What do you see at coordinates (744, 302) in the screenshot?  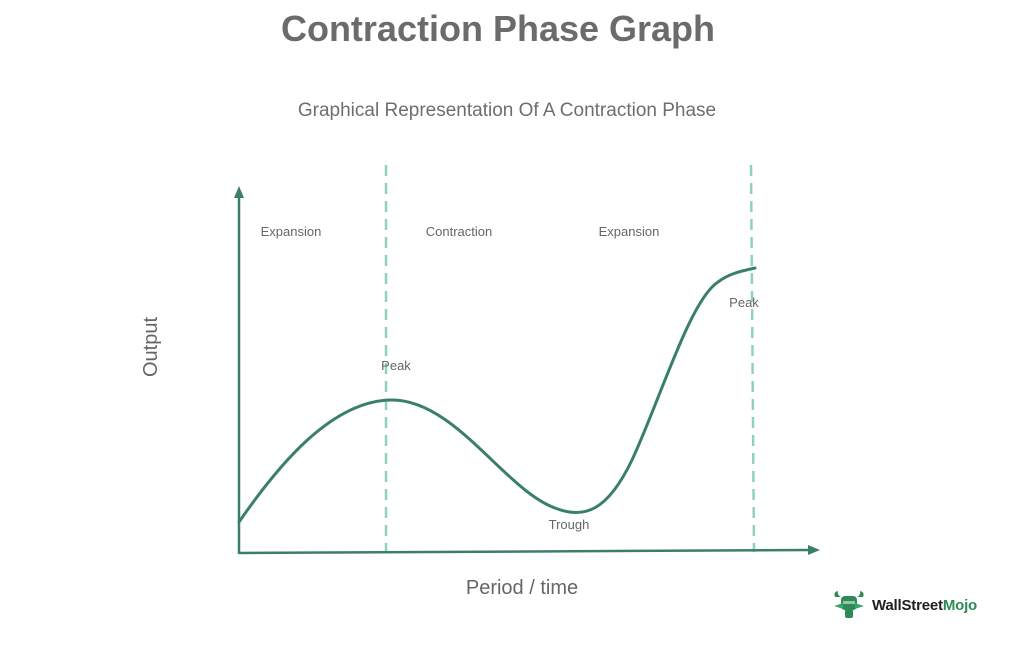 I see `point-label-peak-2: Peak` at bounding box center [744, 302].